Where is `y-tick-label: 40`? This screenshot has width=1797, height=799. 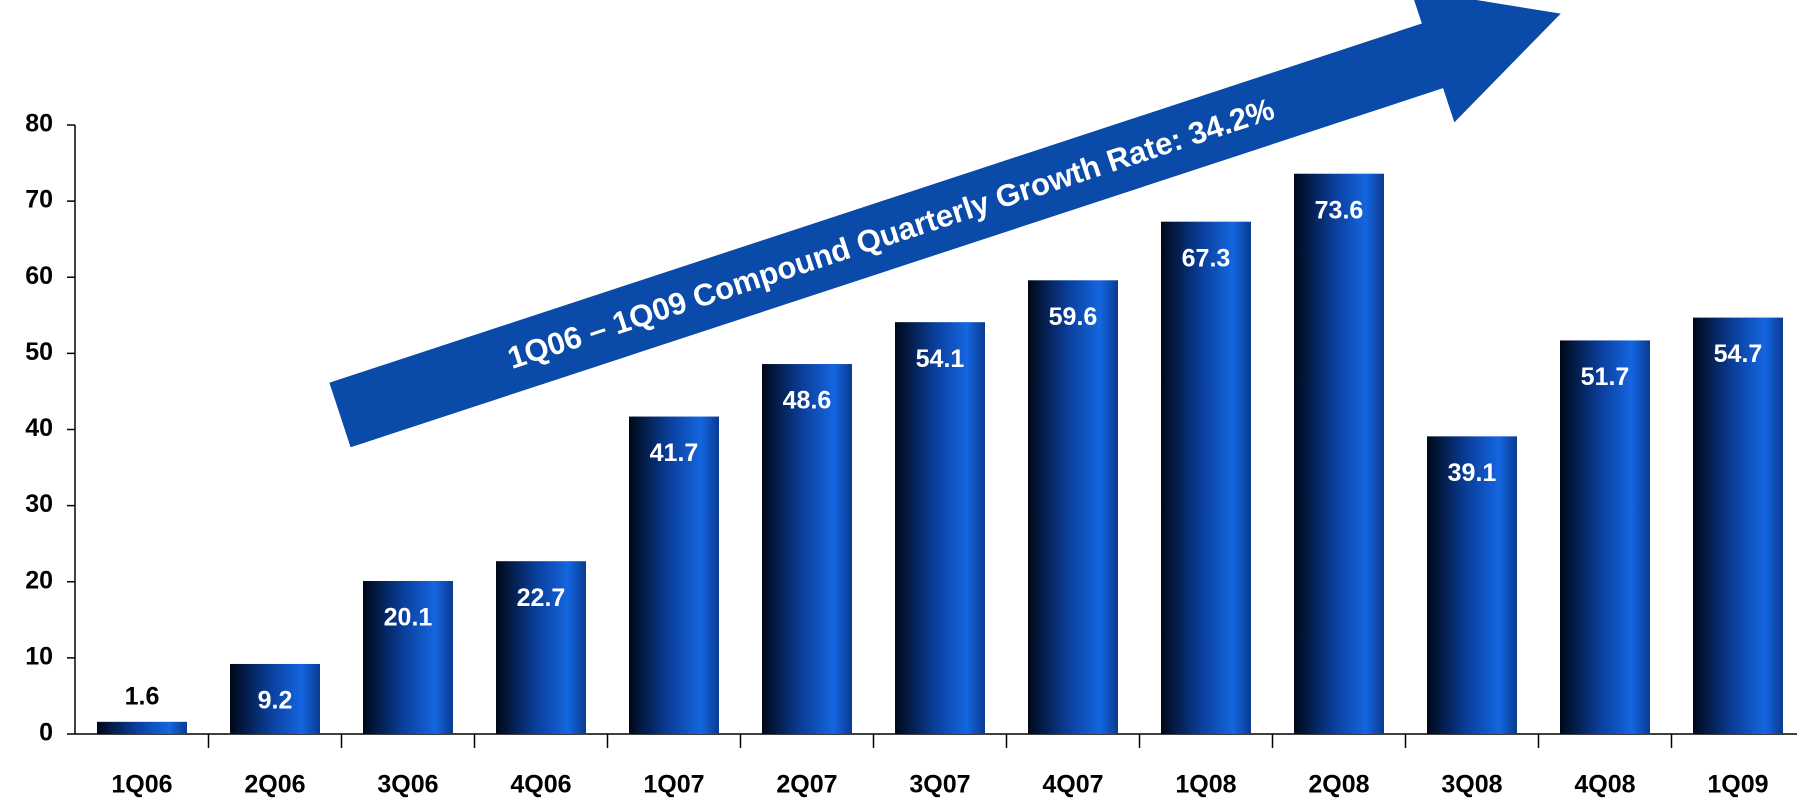
y-tick-label: 40 is located at coordinates (39, 428).